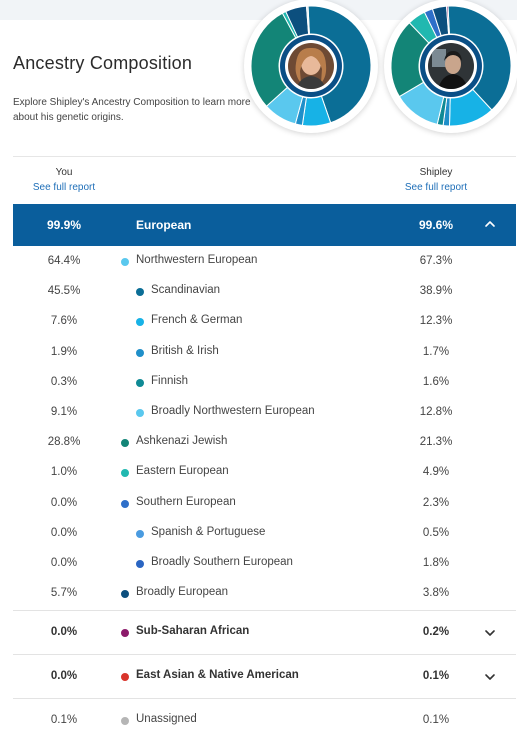 The width and height of the screenshot is (517, 740). I want to click on european-row: 99.9% European 99.6%, so click(264, 225).